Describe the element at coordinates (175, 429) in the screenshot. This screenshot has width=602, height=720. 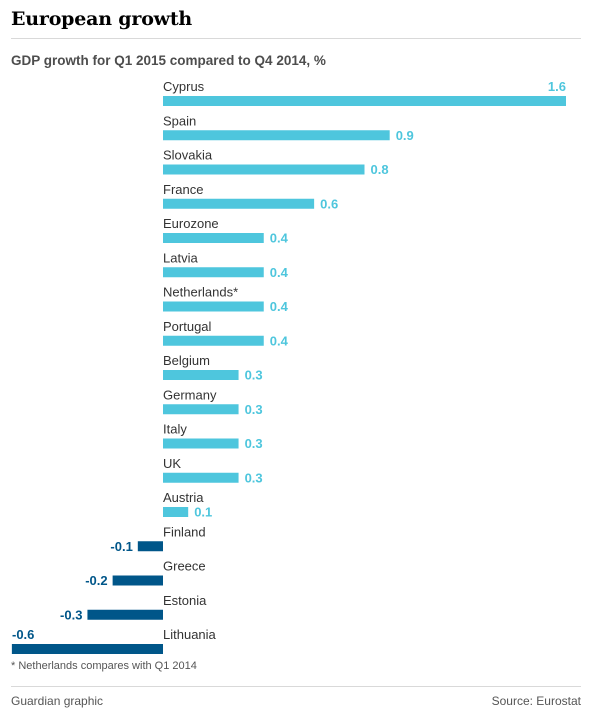
I see `category-label: Italy` at that location.